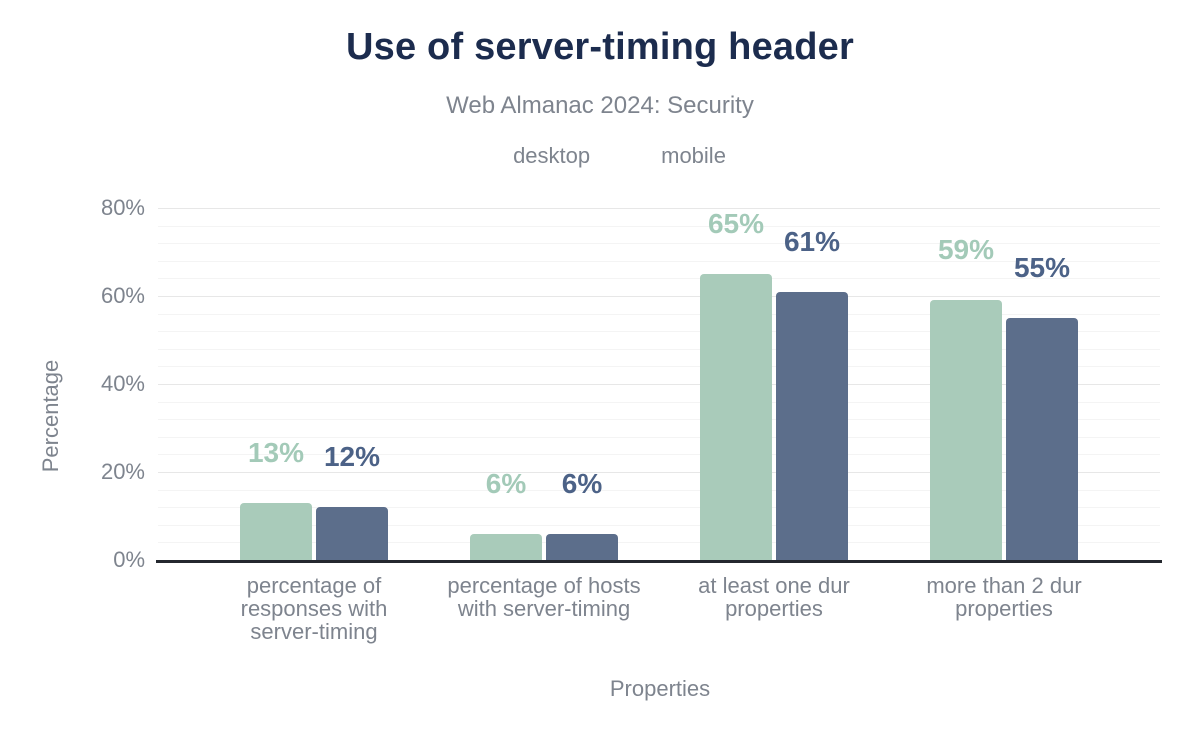 The image size is (1200, 742). I want to click on bar-group: 6% 6%, so click(544, 384).